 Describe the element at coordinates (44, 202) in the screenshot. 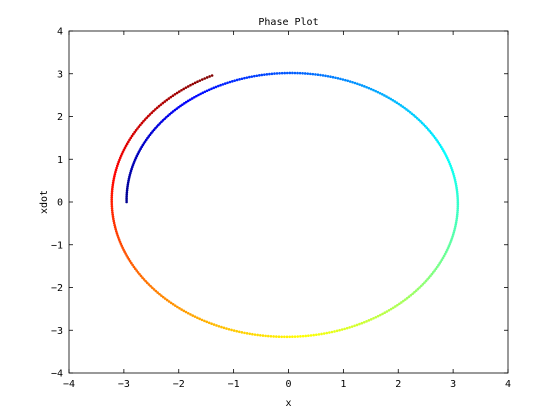

I see `y-axis-label: xdot` at that location.